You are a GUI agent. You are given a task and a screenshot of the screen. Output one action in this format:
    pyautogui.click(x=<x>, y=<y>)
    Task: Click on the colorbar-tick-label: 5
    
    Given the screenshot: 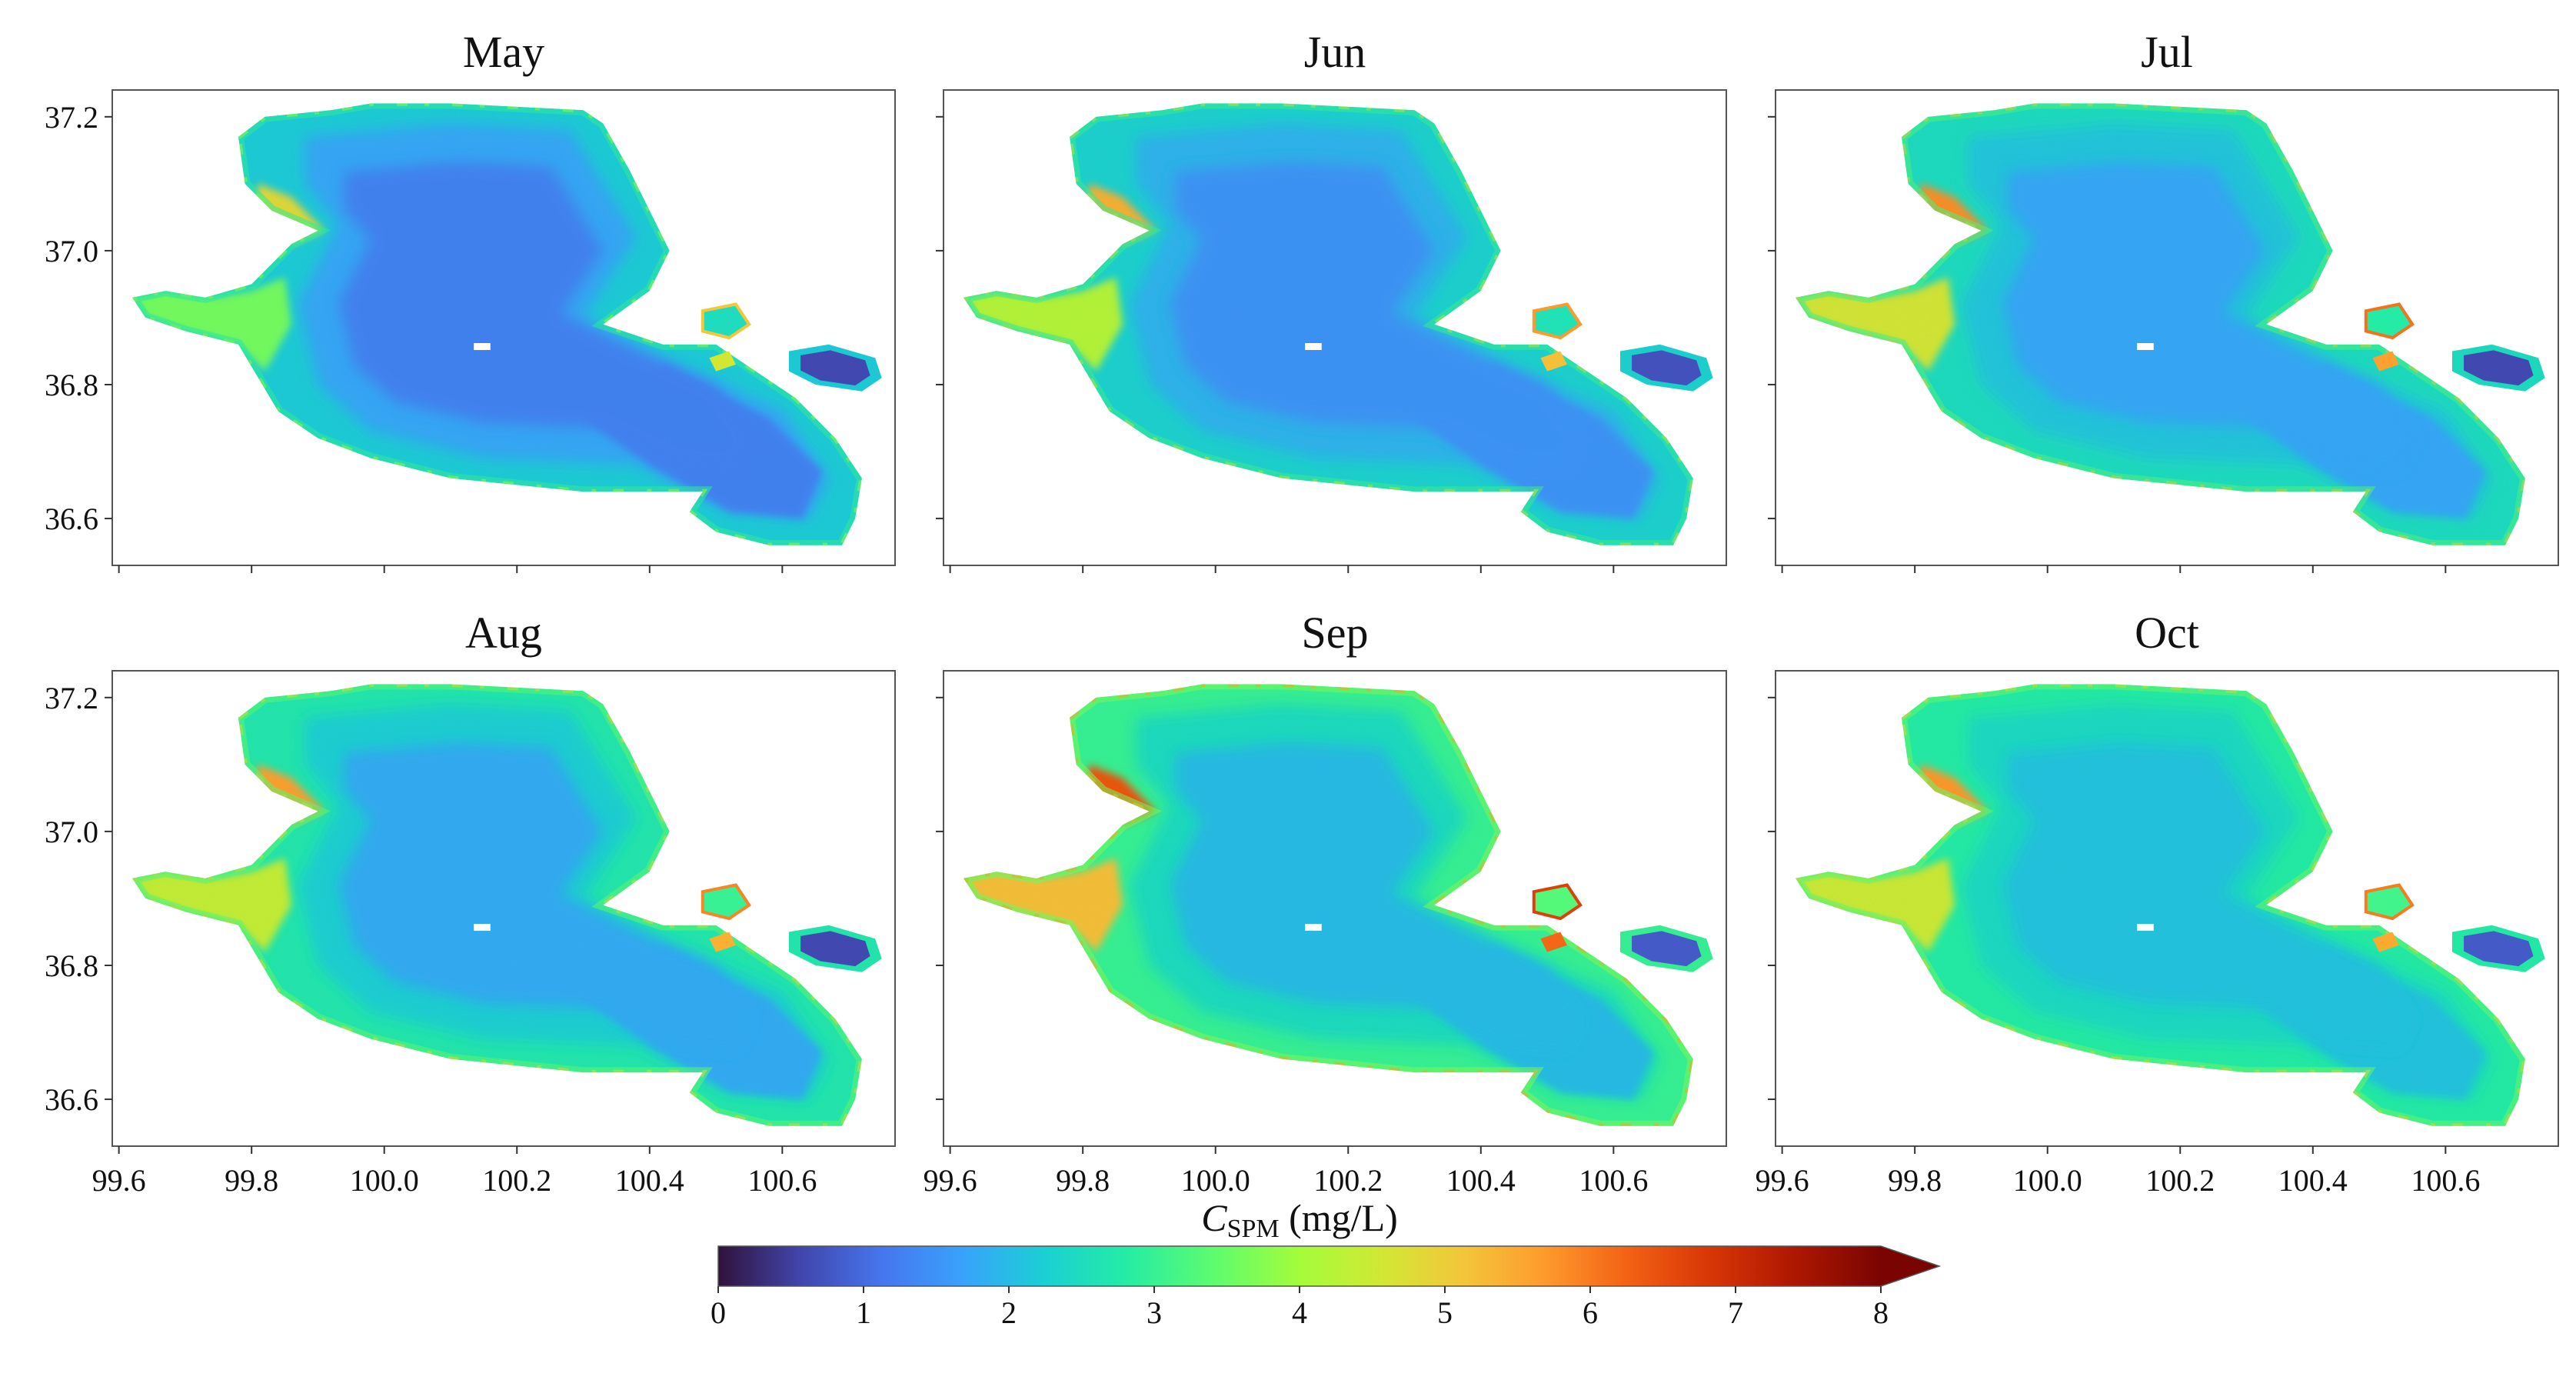 What is the action you would take?
    pyautogui.click(x=1445, y=1312)
    